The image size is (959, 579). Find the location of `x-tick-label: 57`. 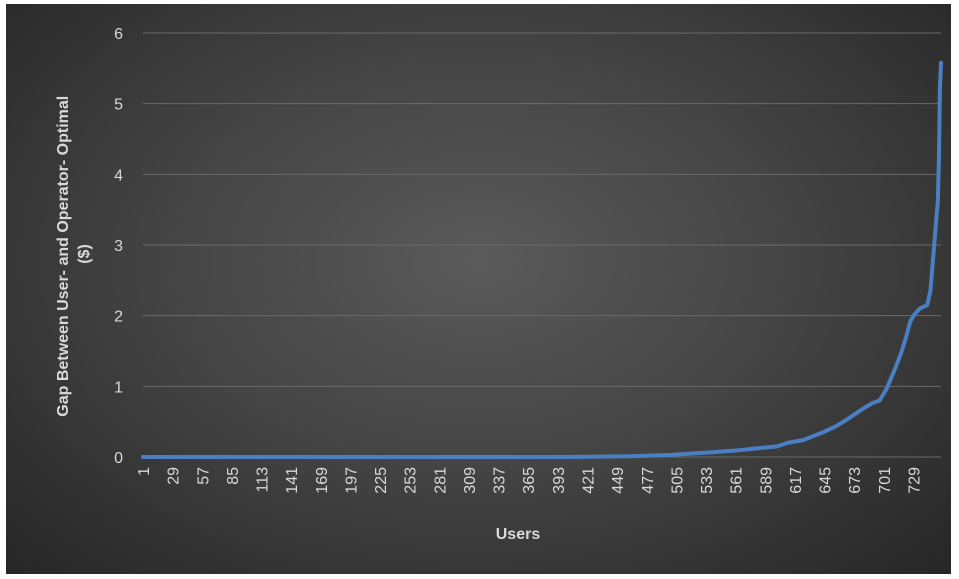

x-tick-label: 57 is located at coordinates (203, 476).